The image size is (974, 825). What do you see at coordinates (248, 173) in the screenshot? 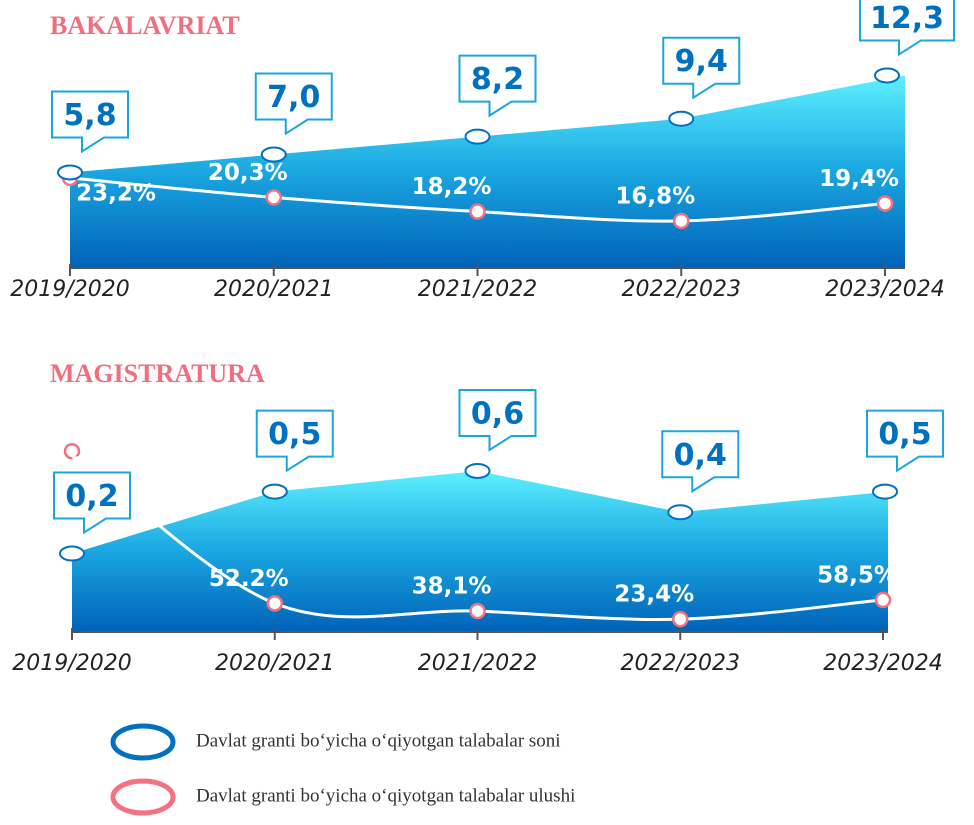
I see `share-label: 20,3%` at bounding box center [248, 173].